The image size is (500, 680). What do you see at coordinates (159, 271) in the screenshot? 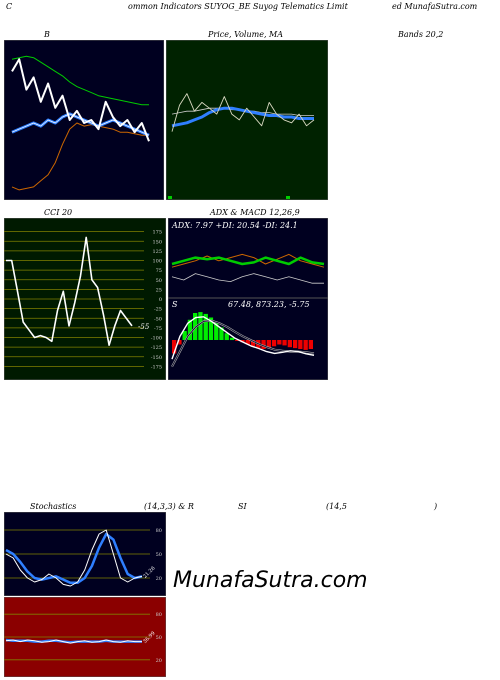
I see `cci-tick-label: 75` at bounding box center [159, 271].